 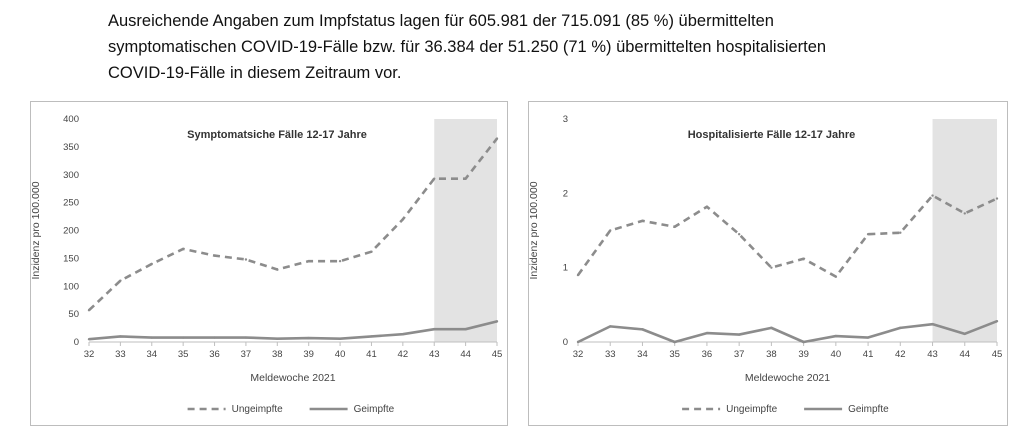 I want to click on y-tick-label: 400, so click(x=71, y=119).